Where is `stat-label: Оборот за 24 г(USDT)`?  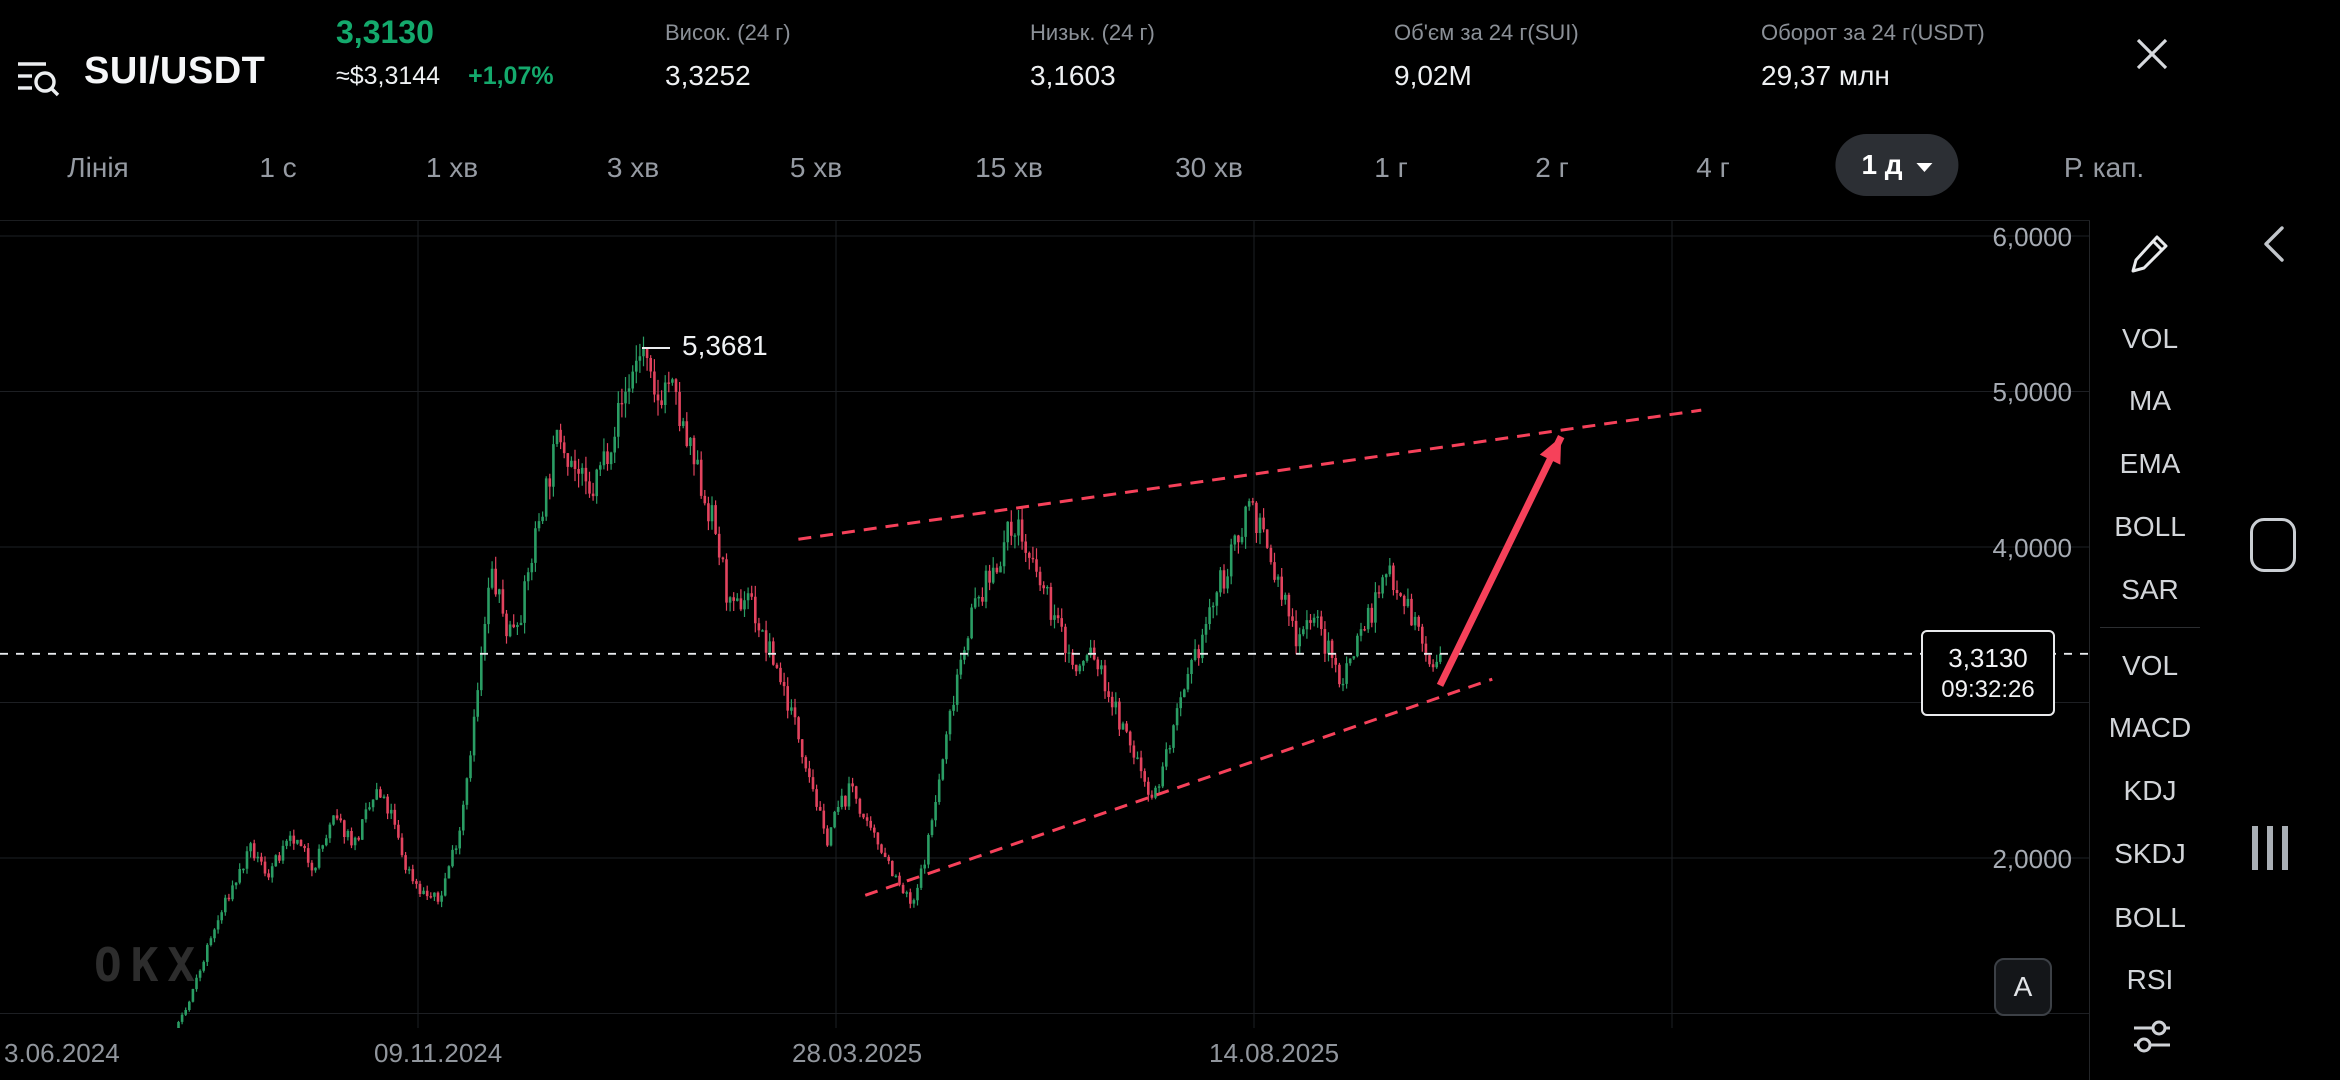
stat-label: Оборот за 24 г(USDT) is located at coordinates (1873, 32).